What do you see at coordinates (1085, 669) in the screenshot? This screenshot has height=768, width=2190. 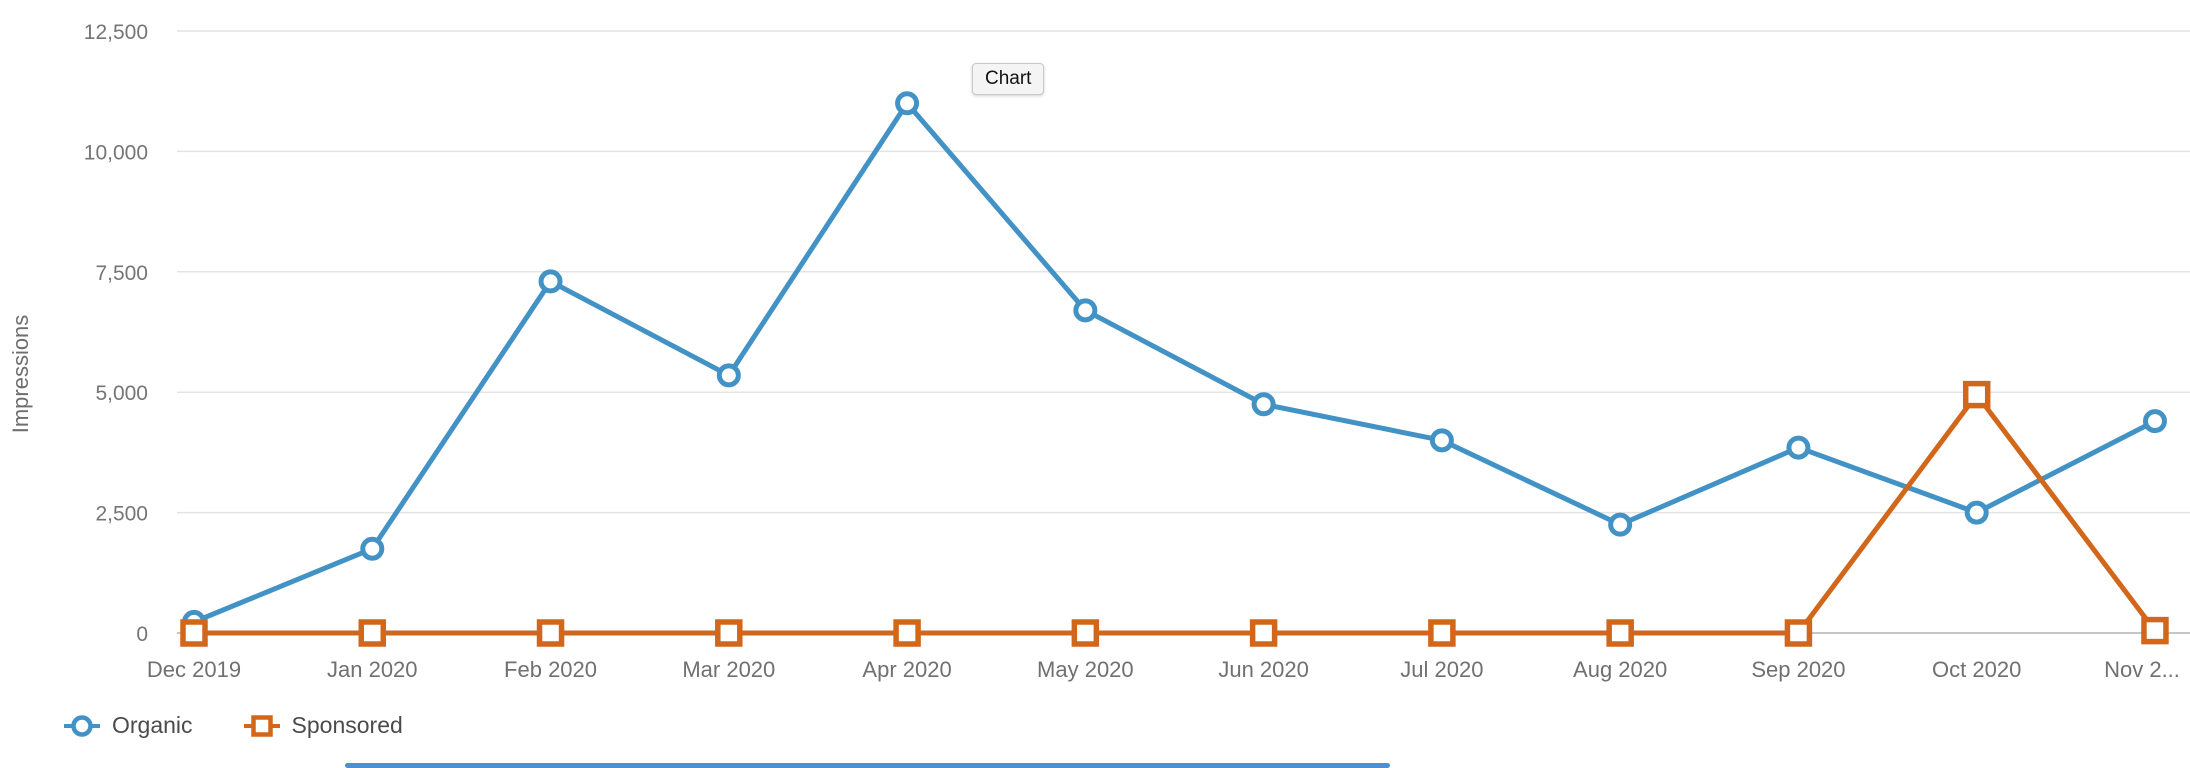 I see `x-tick-label: May 2020` at bounding box center [1085, 669].